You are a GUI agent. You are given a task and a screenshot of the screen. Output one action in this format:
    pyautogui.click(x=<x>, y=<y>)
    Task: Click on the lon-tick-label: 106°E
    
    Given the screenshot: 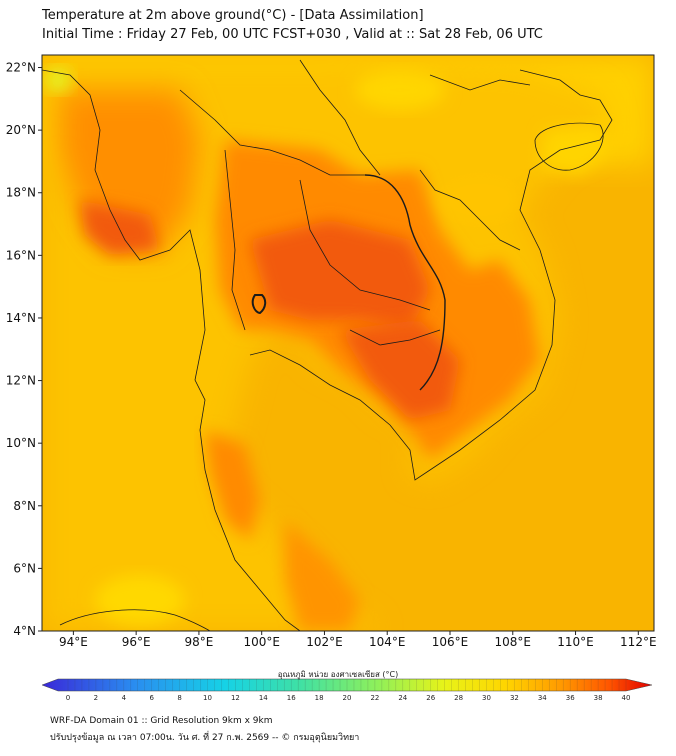 What is the action you would take?
    pyautogui.click(x=450, y=642)
    